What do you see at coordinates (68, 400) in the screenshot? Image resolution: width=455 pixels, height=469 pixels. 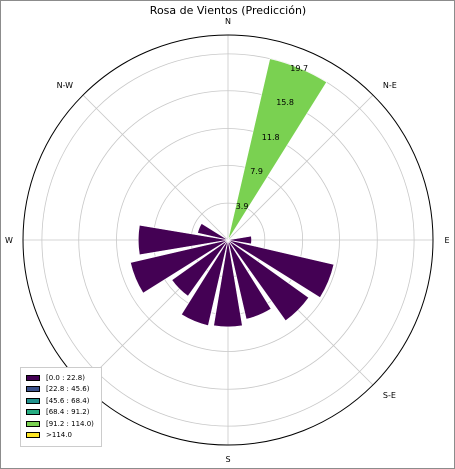 I see `legend-label: [45.6 : 68.4)` at bounding box center [68, 400].